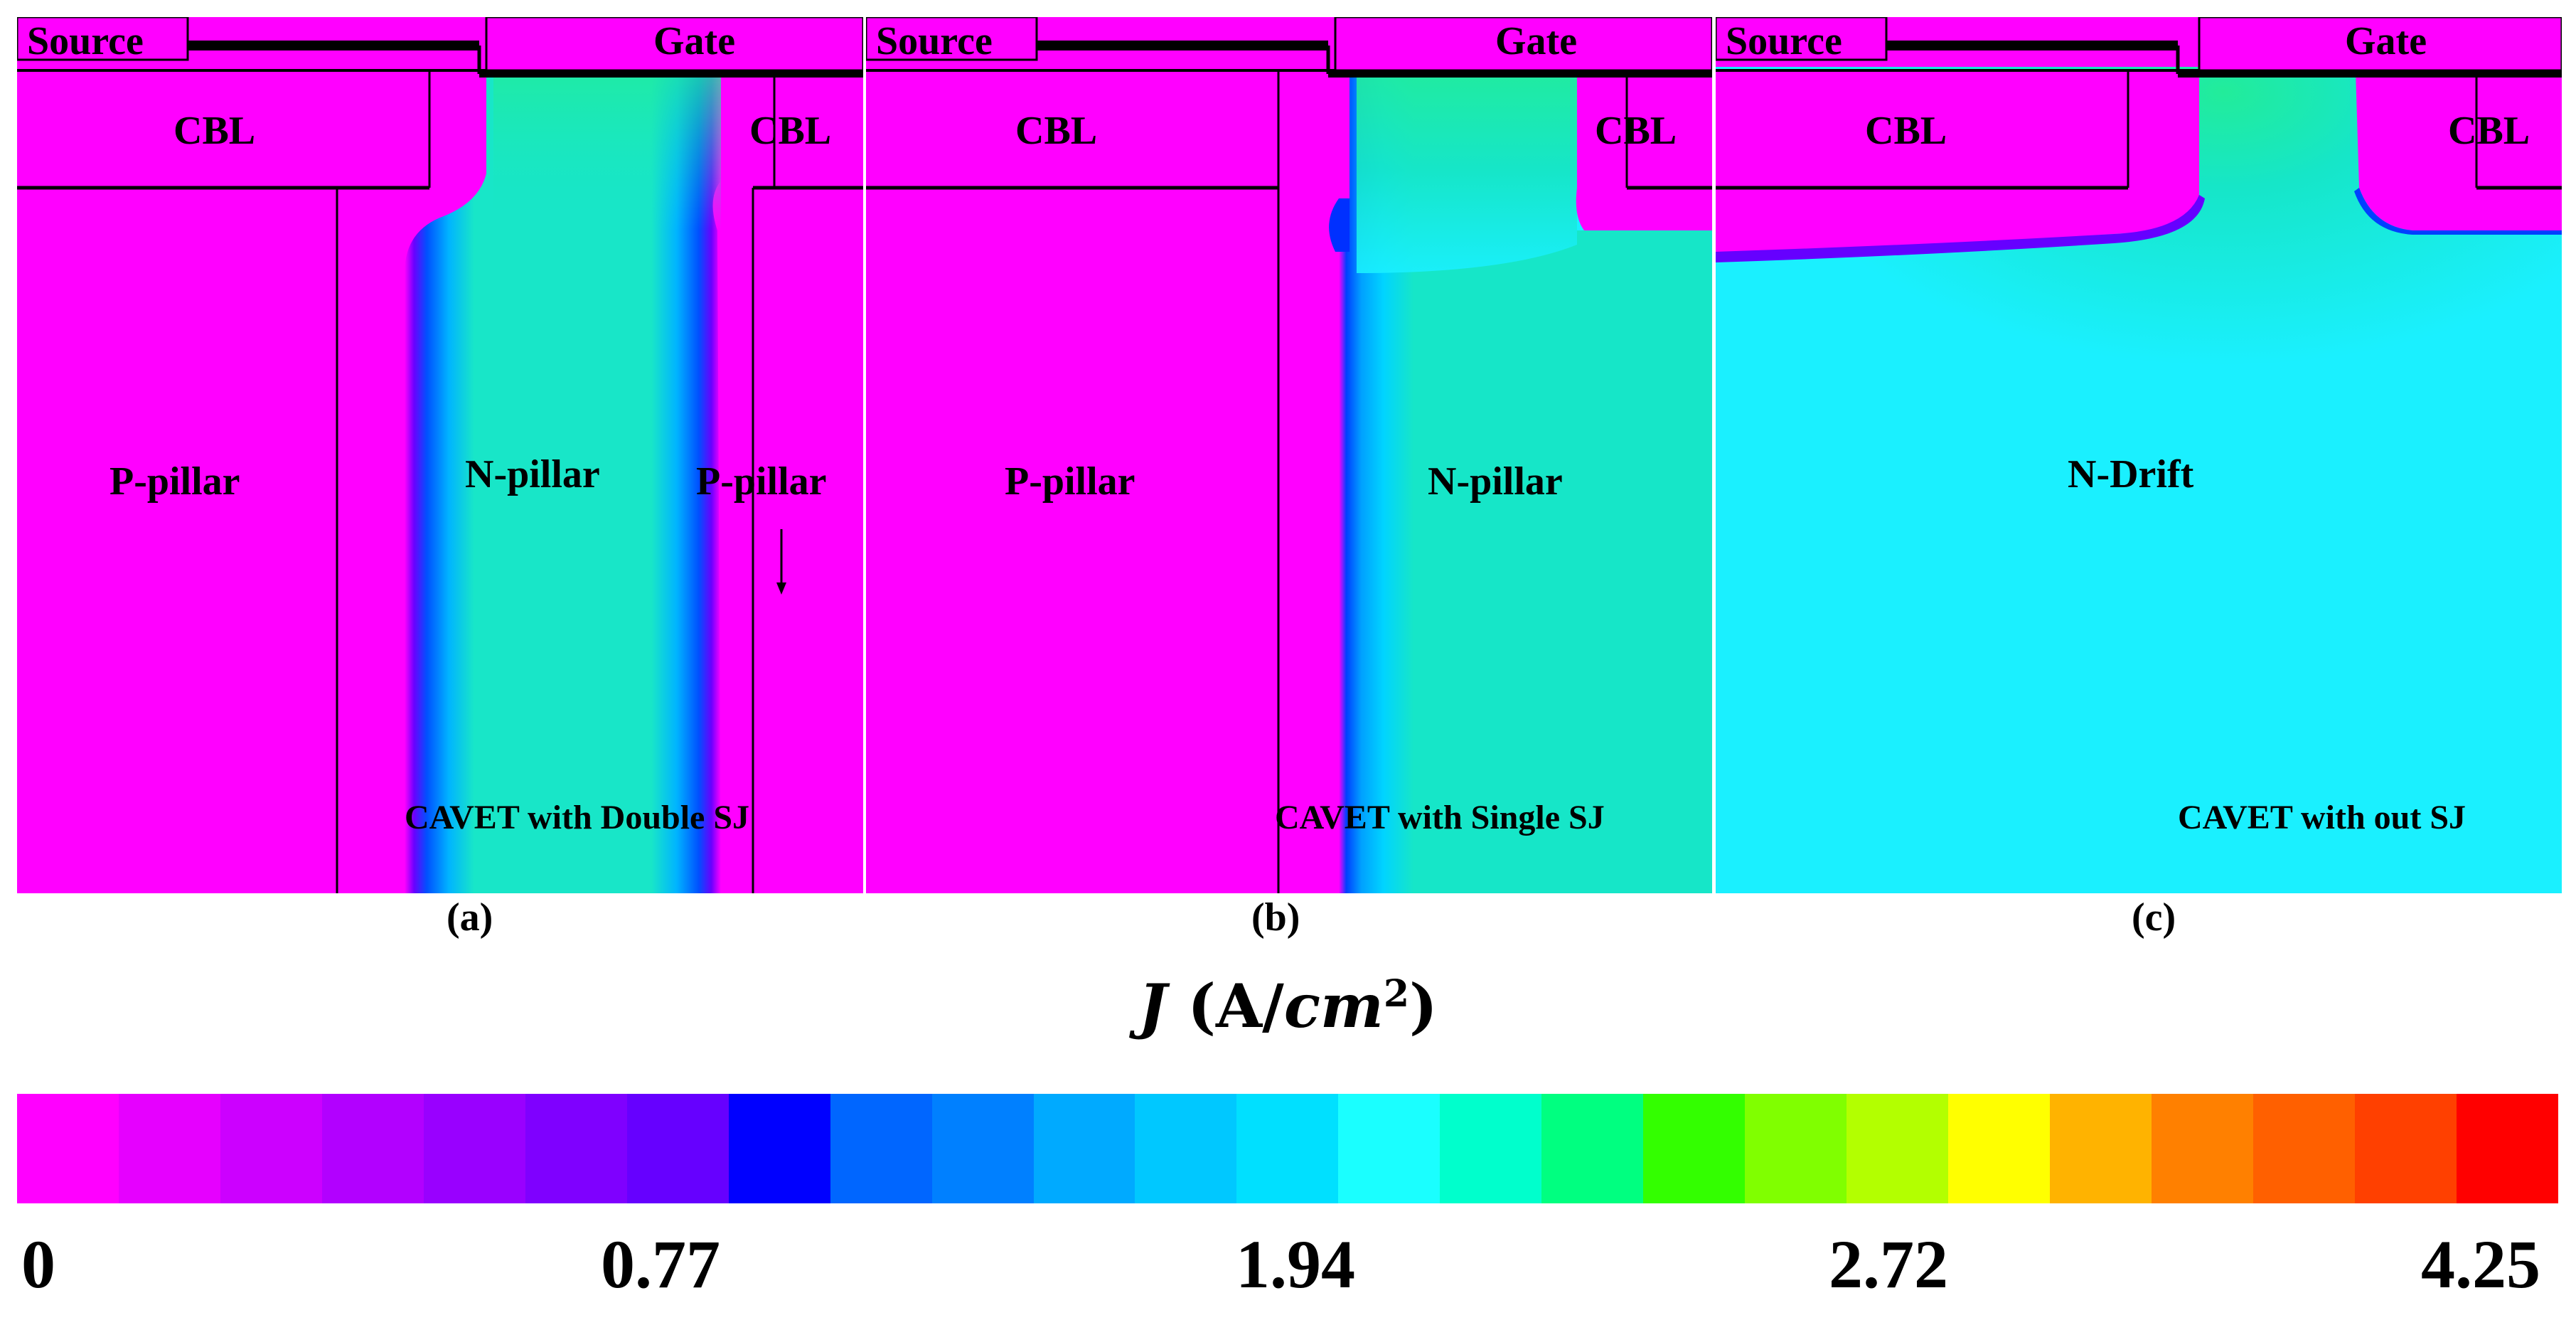 Image resolution: width=2576 pixels, height=1320 pixels. Describe the element at coordinates (661, 1264) in the screenshot. I see `tick-077: 0.77` at that location.